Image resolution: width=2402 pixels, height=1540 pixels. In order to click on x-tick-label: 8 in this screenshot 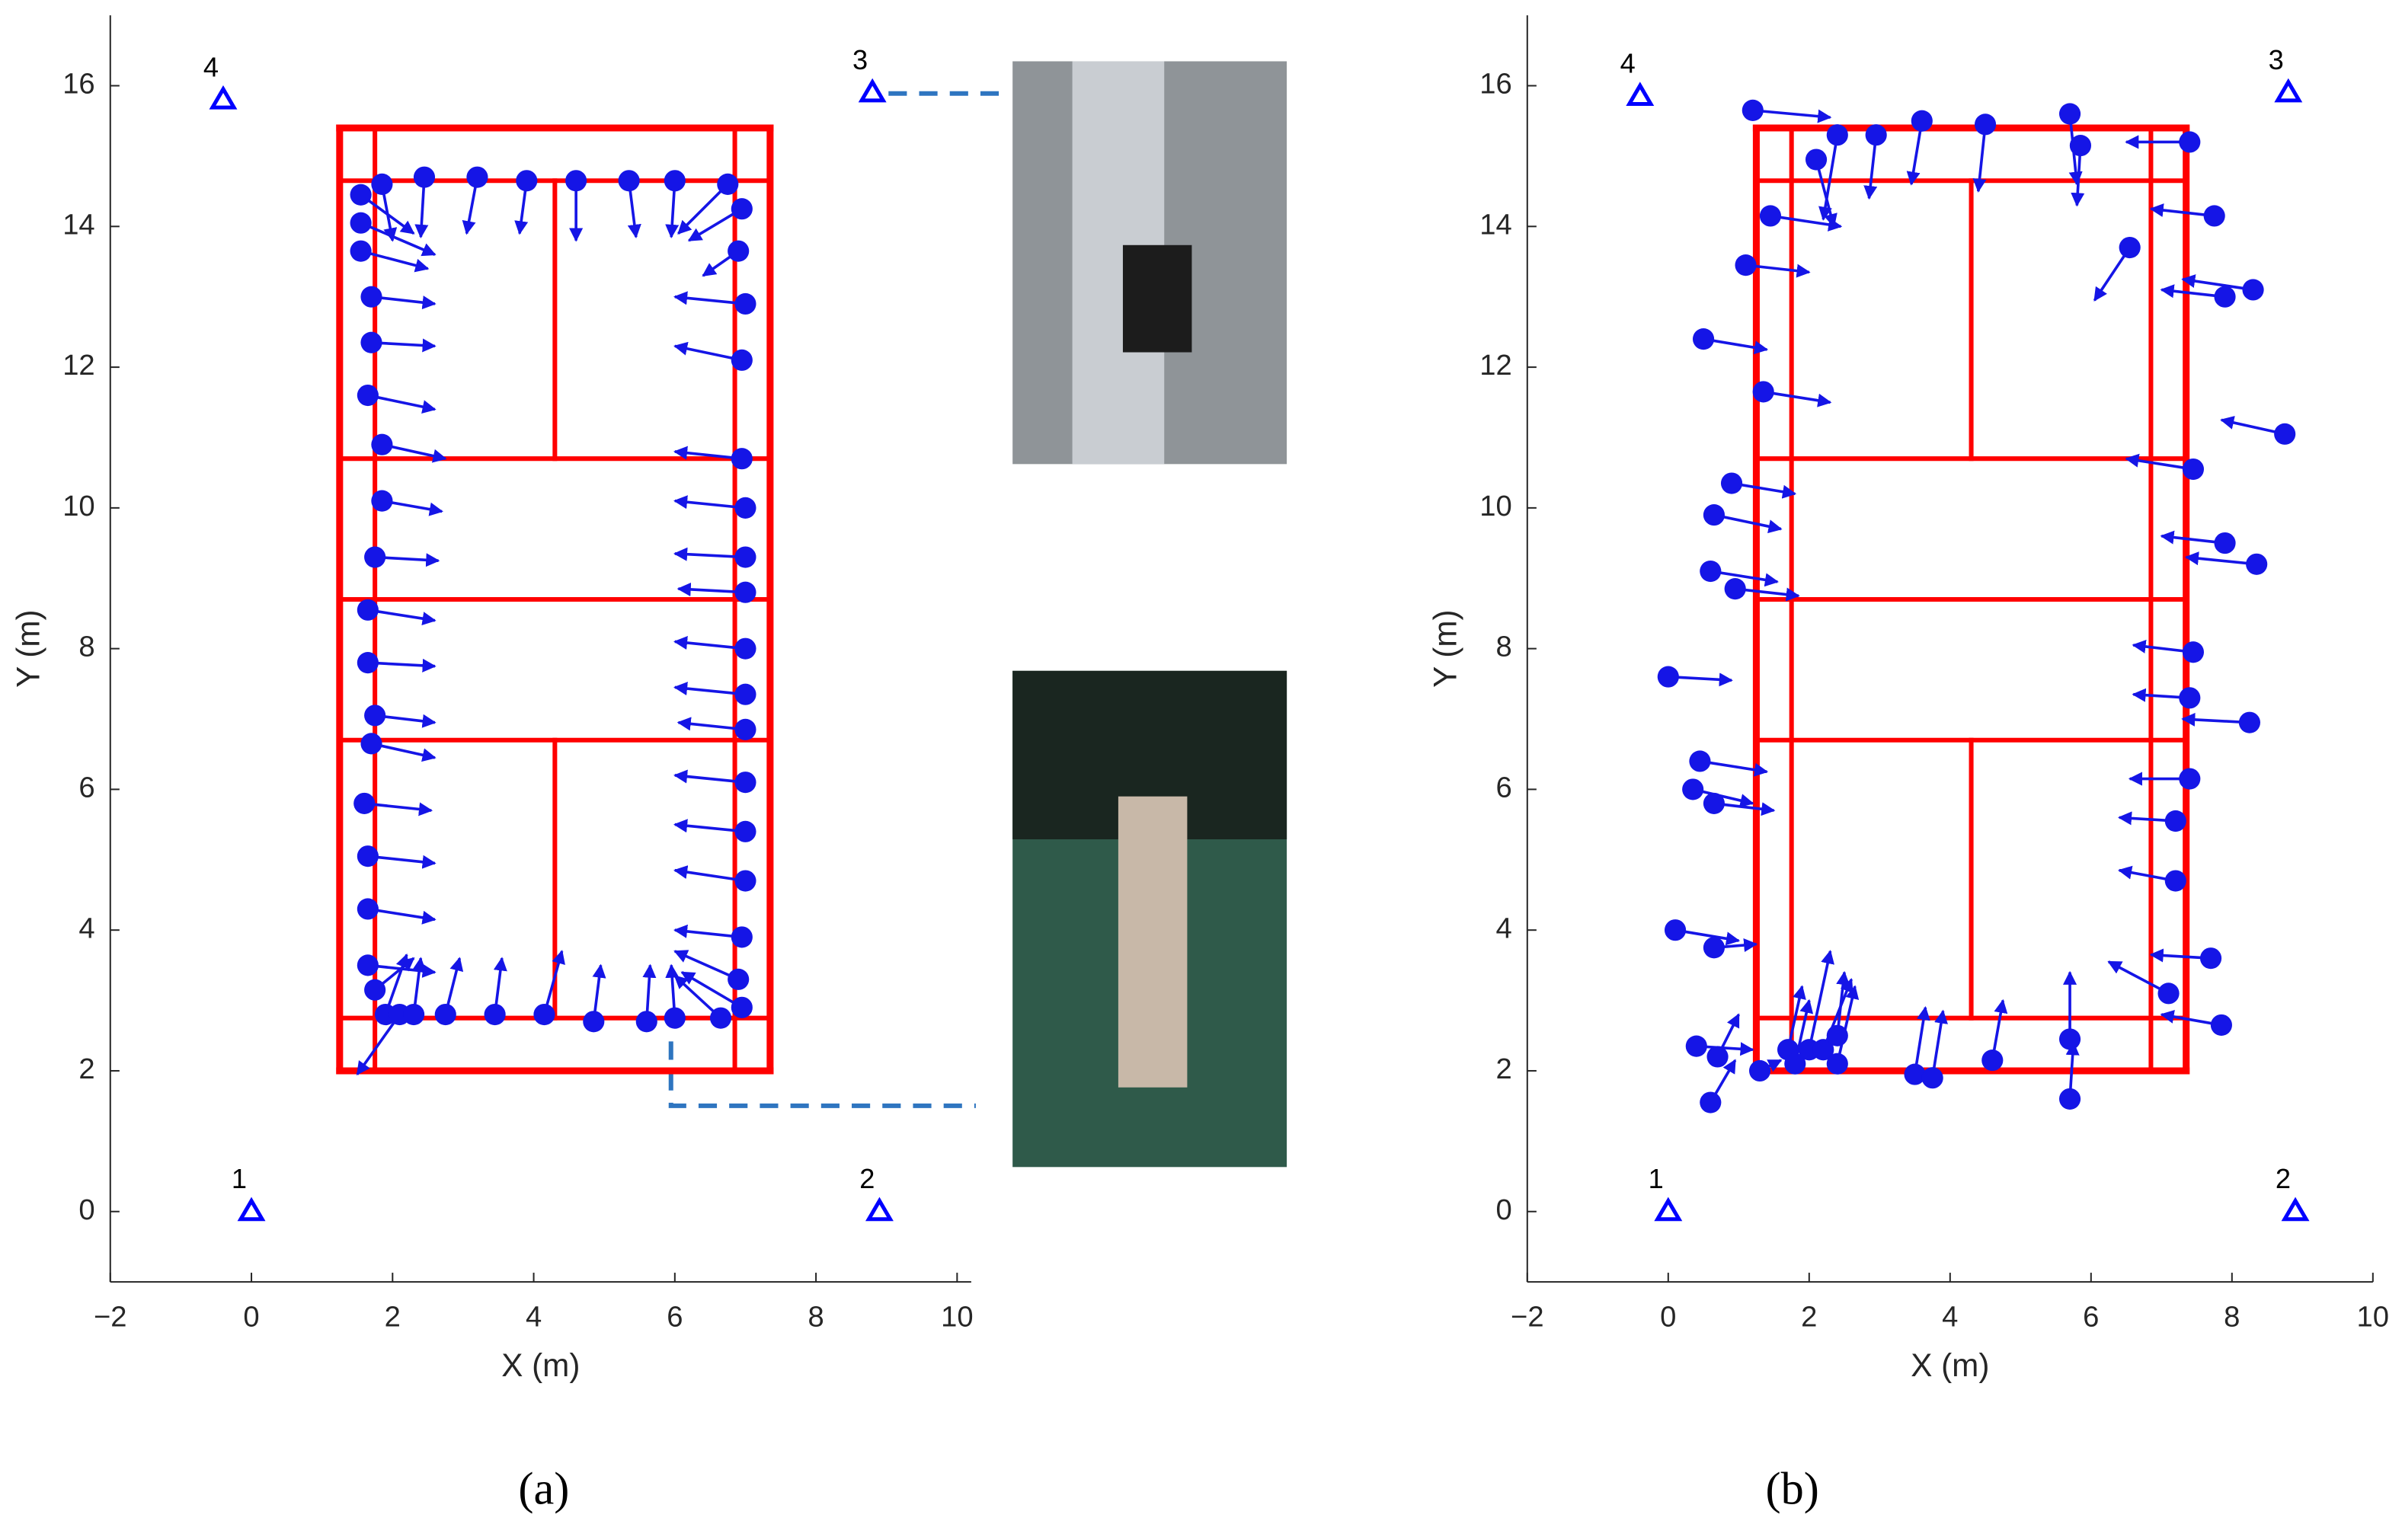, I will do `click(816, 1316)`.